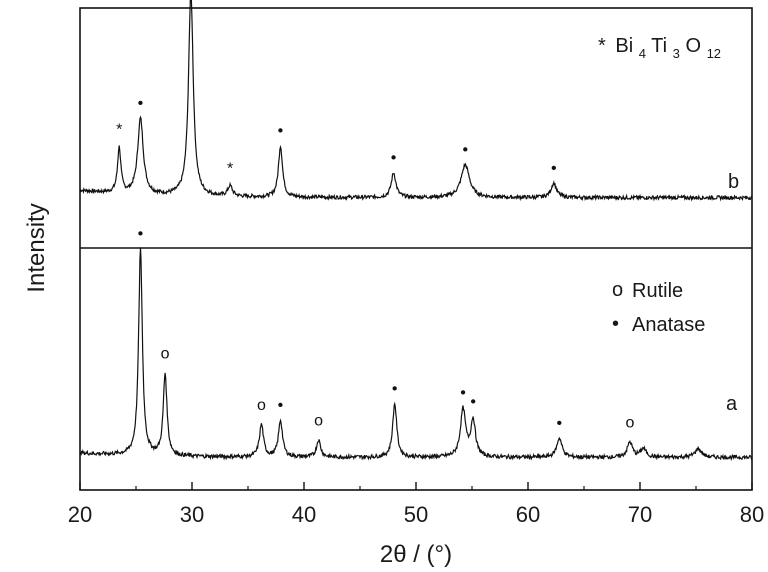 This screenshot has height=572, width=768. Describe the element at coordinates (732, 404) in the screenshot. I see `curve-tag-a: a` at that location.